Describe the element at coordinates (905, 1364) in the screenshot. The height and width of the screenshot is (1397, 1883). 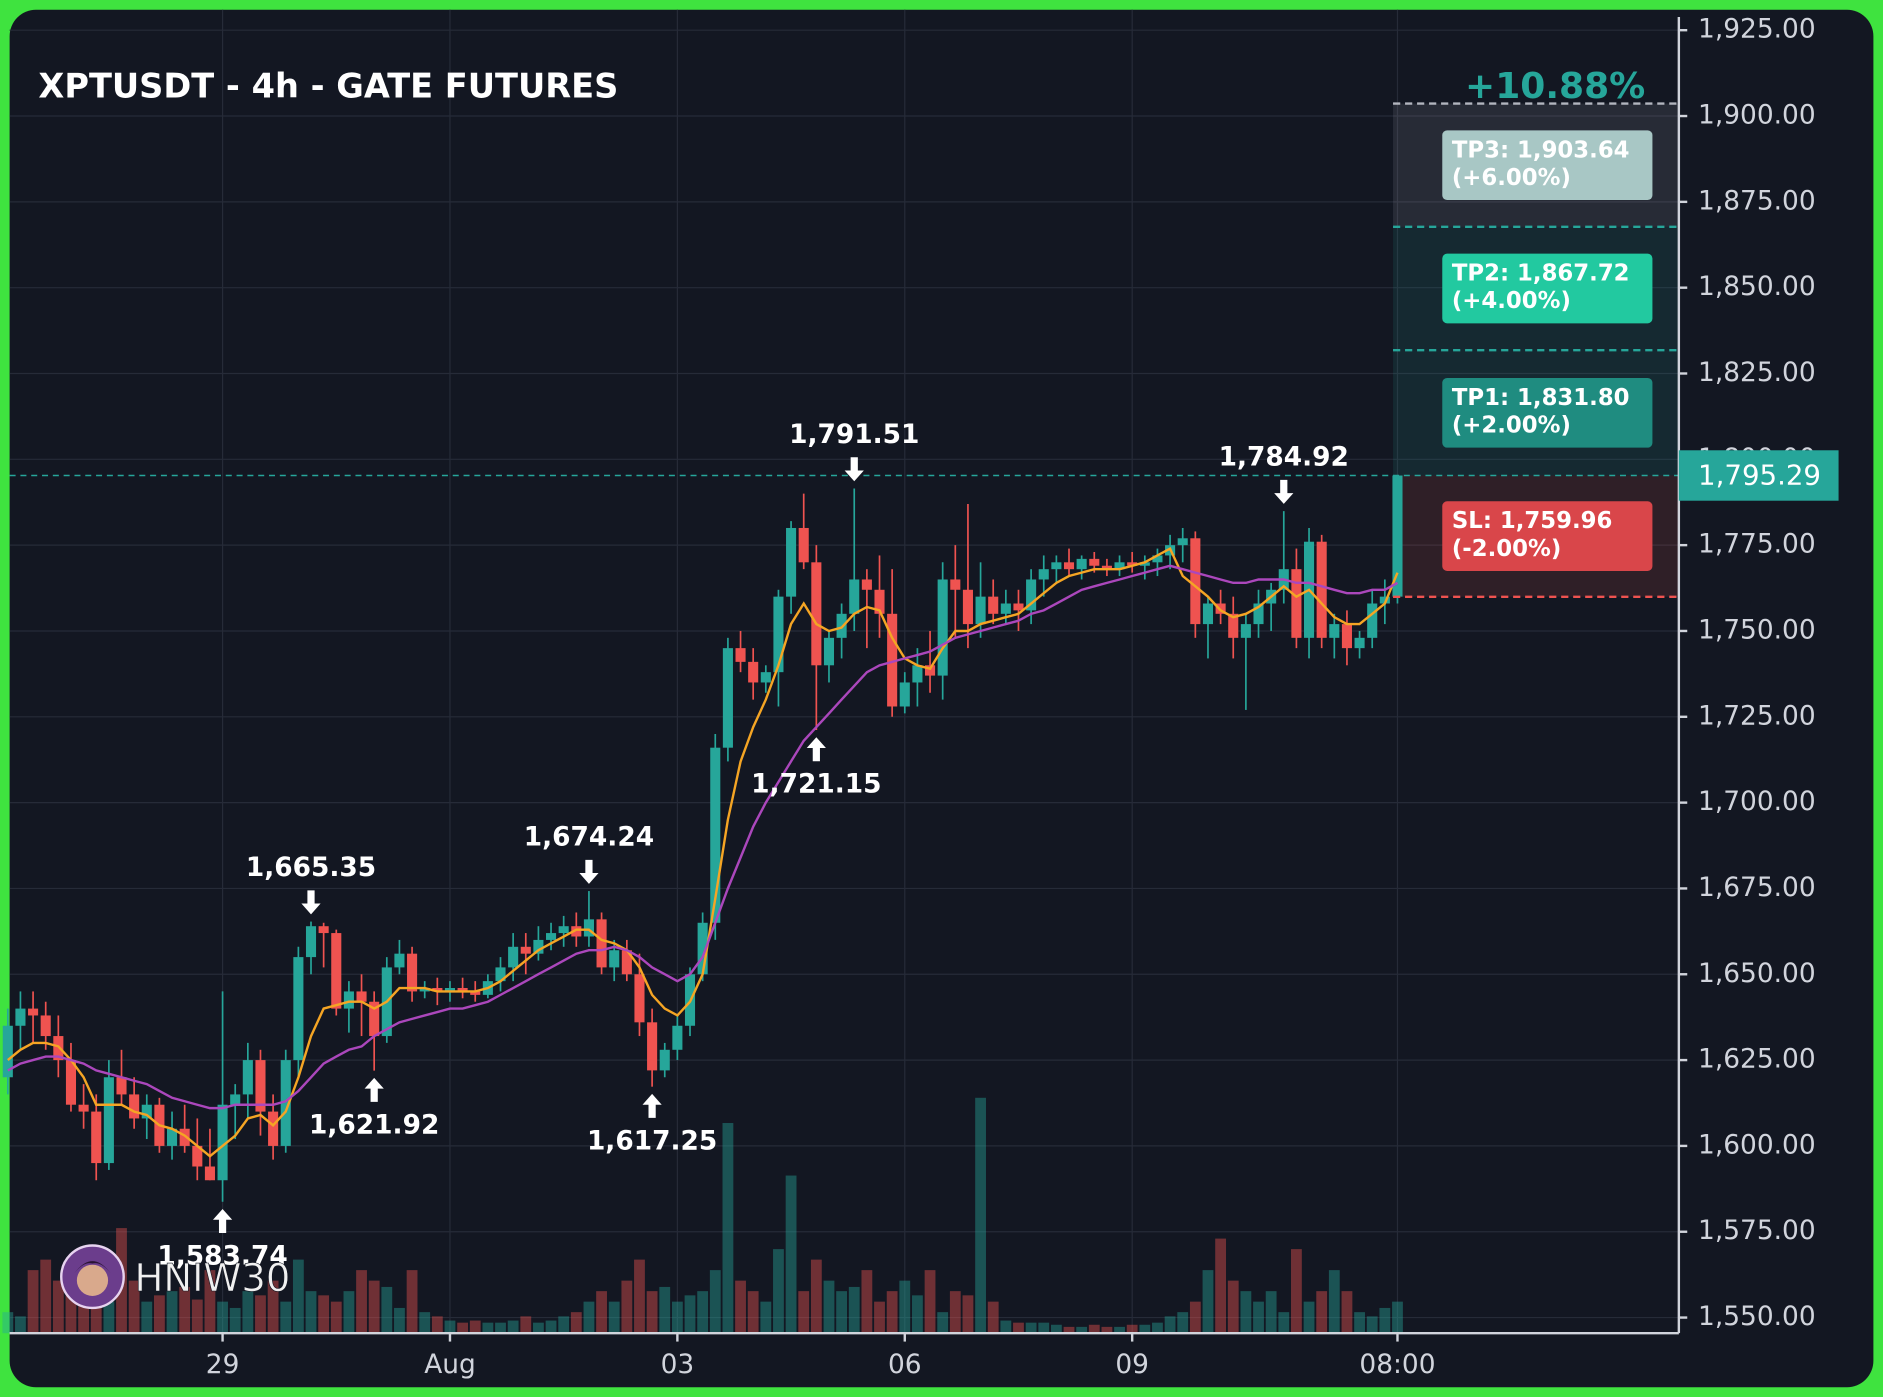
I see `x-tick-label: 06` at that location.